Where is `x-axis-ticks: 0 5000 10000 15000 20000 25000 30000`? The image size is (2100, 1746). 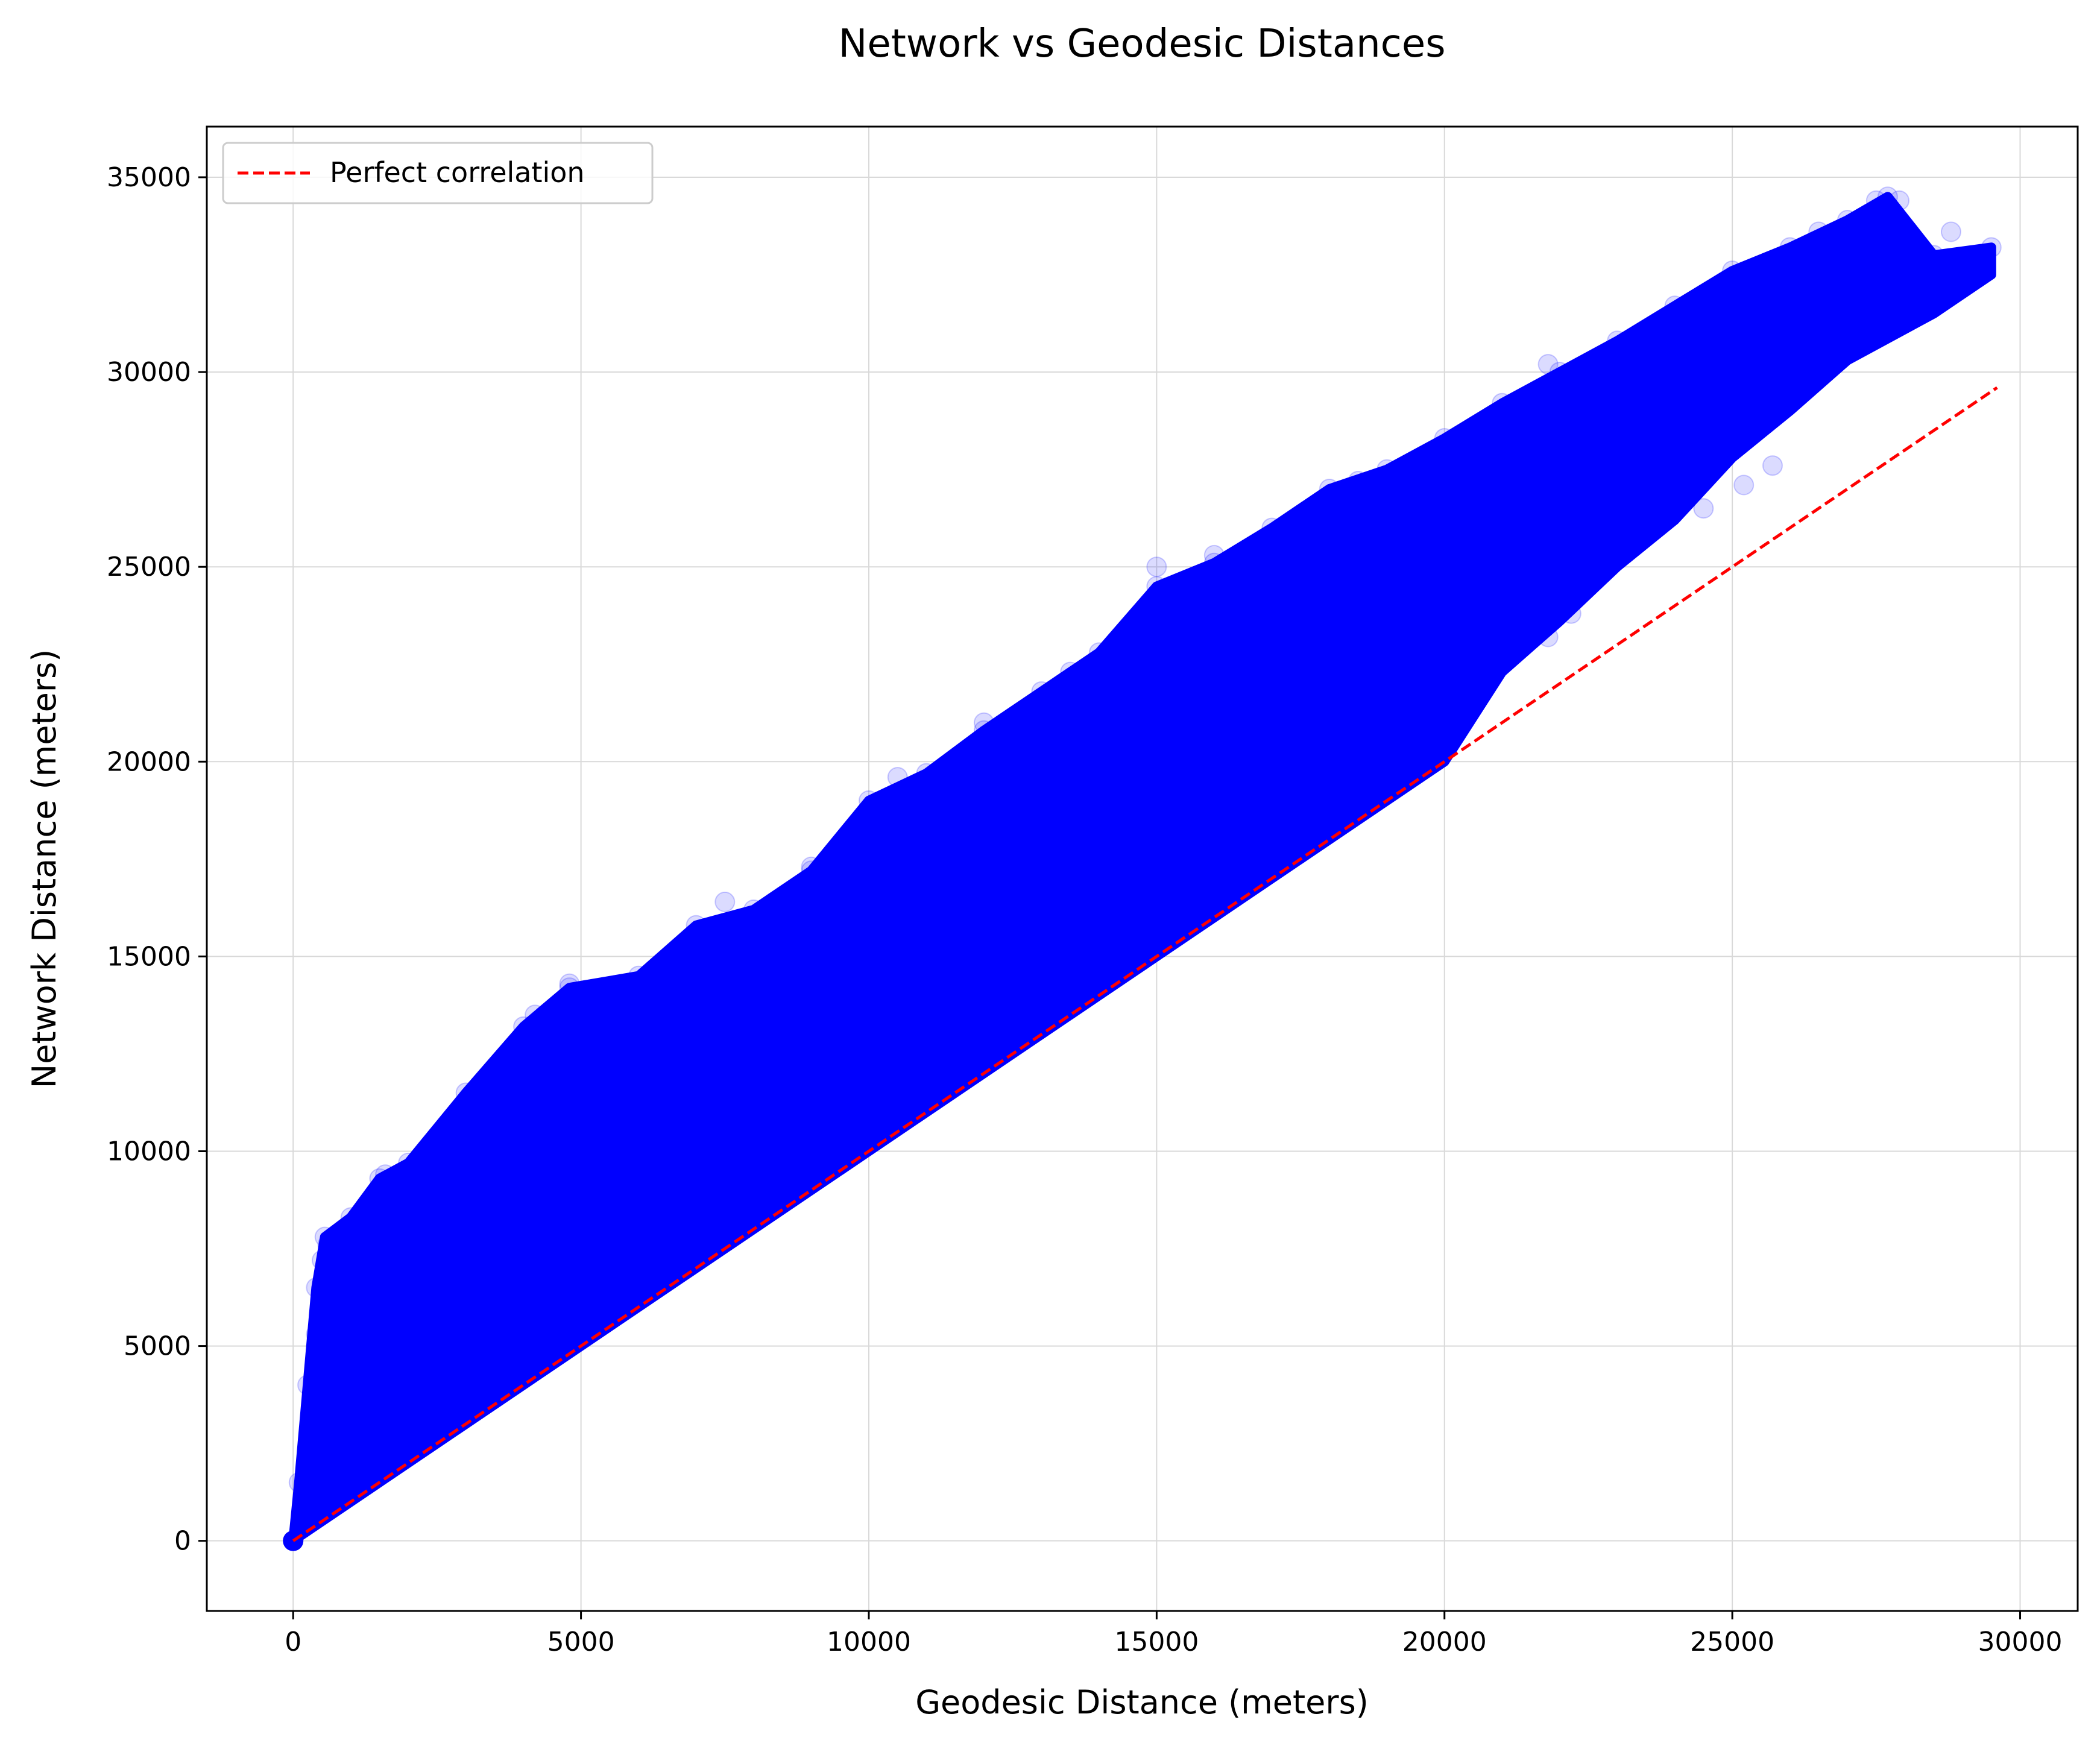
x-axis-ticks: 0 5000 10000 15000 20000 25000 30000 is located at coordinates (1174, 1634).